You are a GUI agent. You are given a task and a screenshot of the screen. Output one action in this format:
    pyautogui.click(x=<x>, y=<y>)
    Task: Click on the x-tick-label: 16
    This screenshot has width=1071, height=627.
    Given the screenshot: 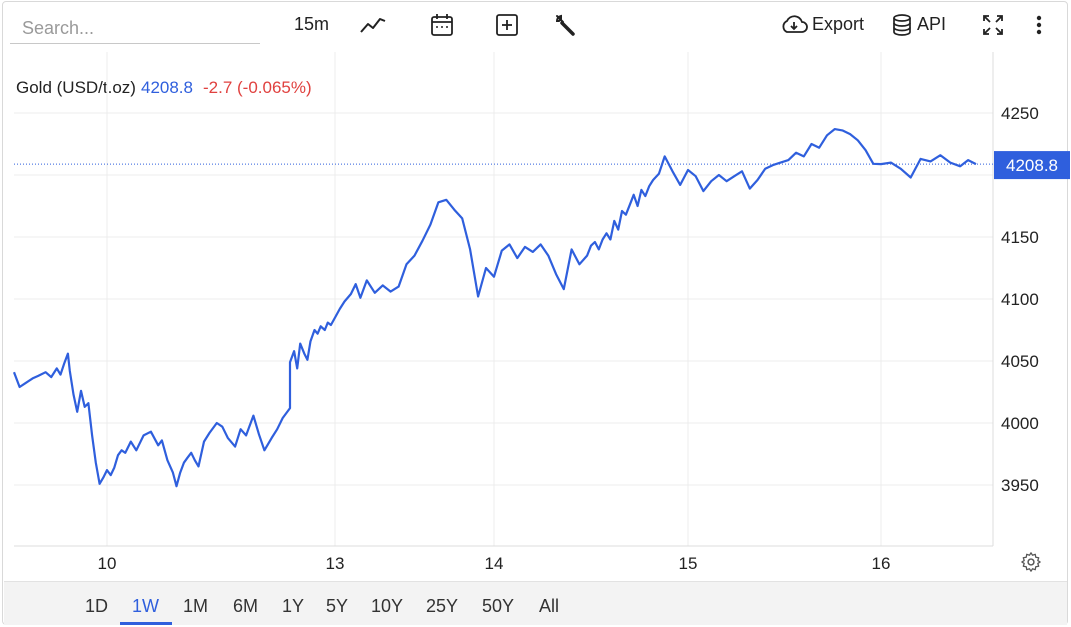 What is the action you would take?
    pyautogui.click(x=881, y=563)
    